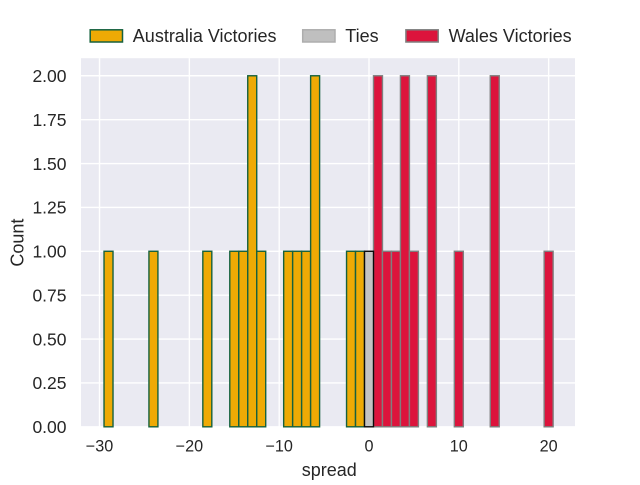 The image size is (640, 485). I want to click on svg-text: −30, so click(99, 447).